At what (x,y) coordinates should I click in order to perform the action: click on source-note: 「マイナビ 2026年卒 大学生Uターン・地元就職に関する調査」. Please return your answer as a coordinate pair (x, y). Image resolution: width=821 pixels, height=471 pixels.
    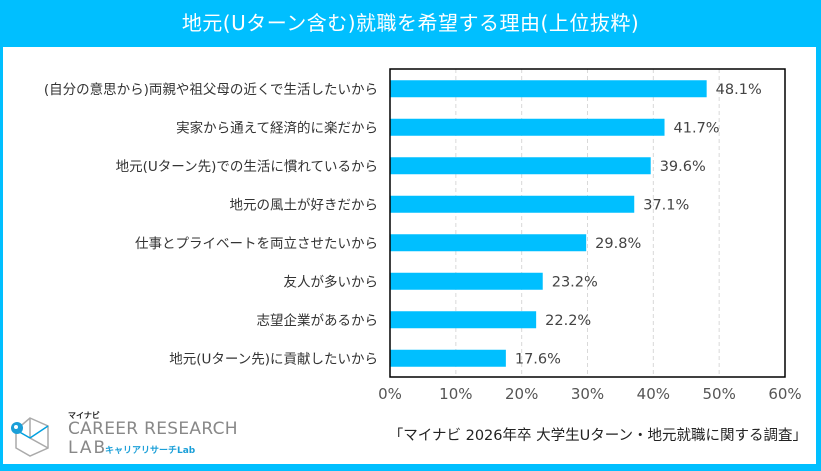
    Looking at the image, I should click on (597, 436).